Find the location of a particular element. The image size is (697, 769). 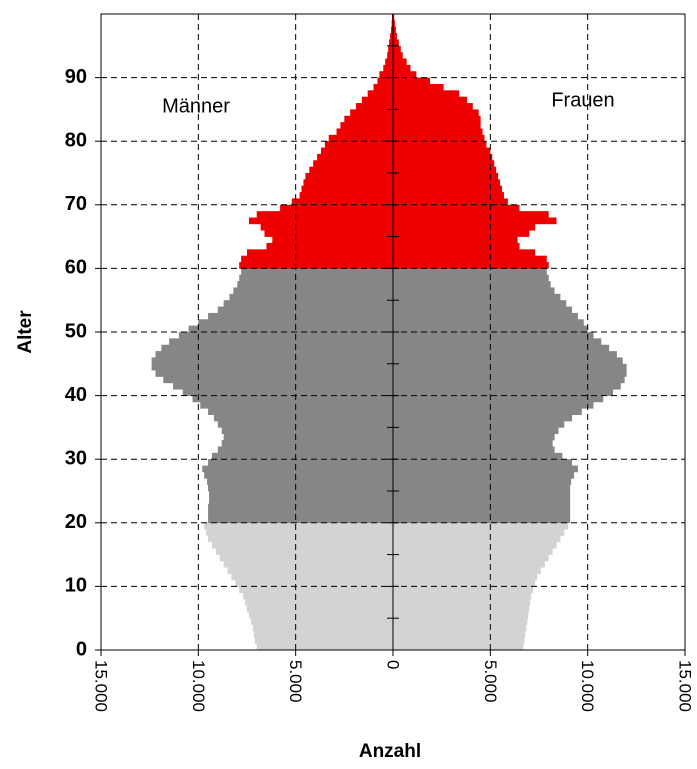

women-label: Frauen is located at coordinates (582, 100).